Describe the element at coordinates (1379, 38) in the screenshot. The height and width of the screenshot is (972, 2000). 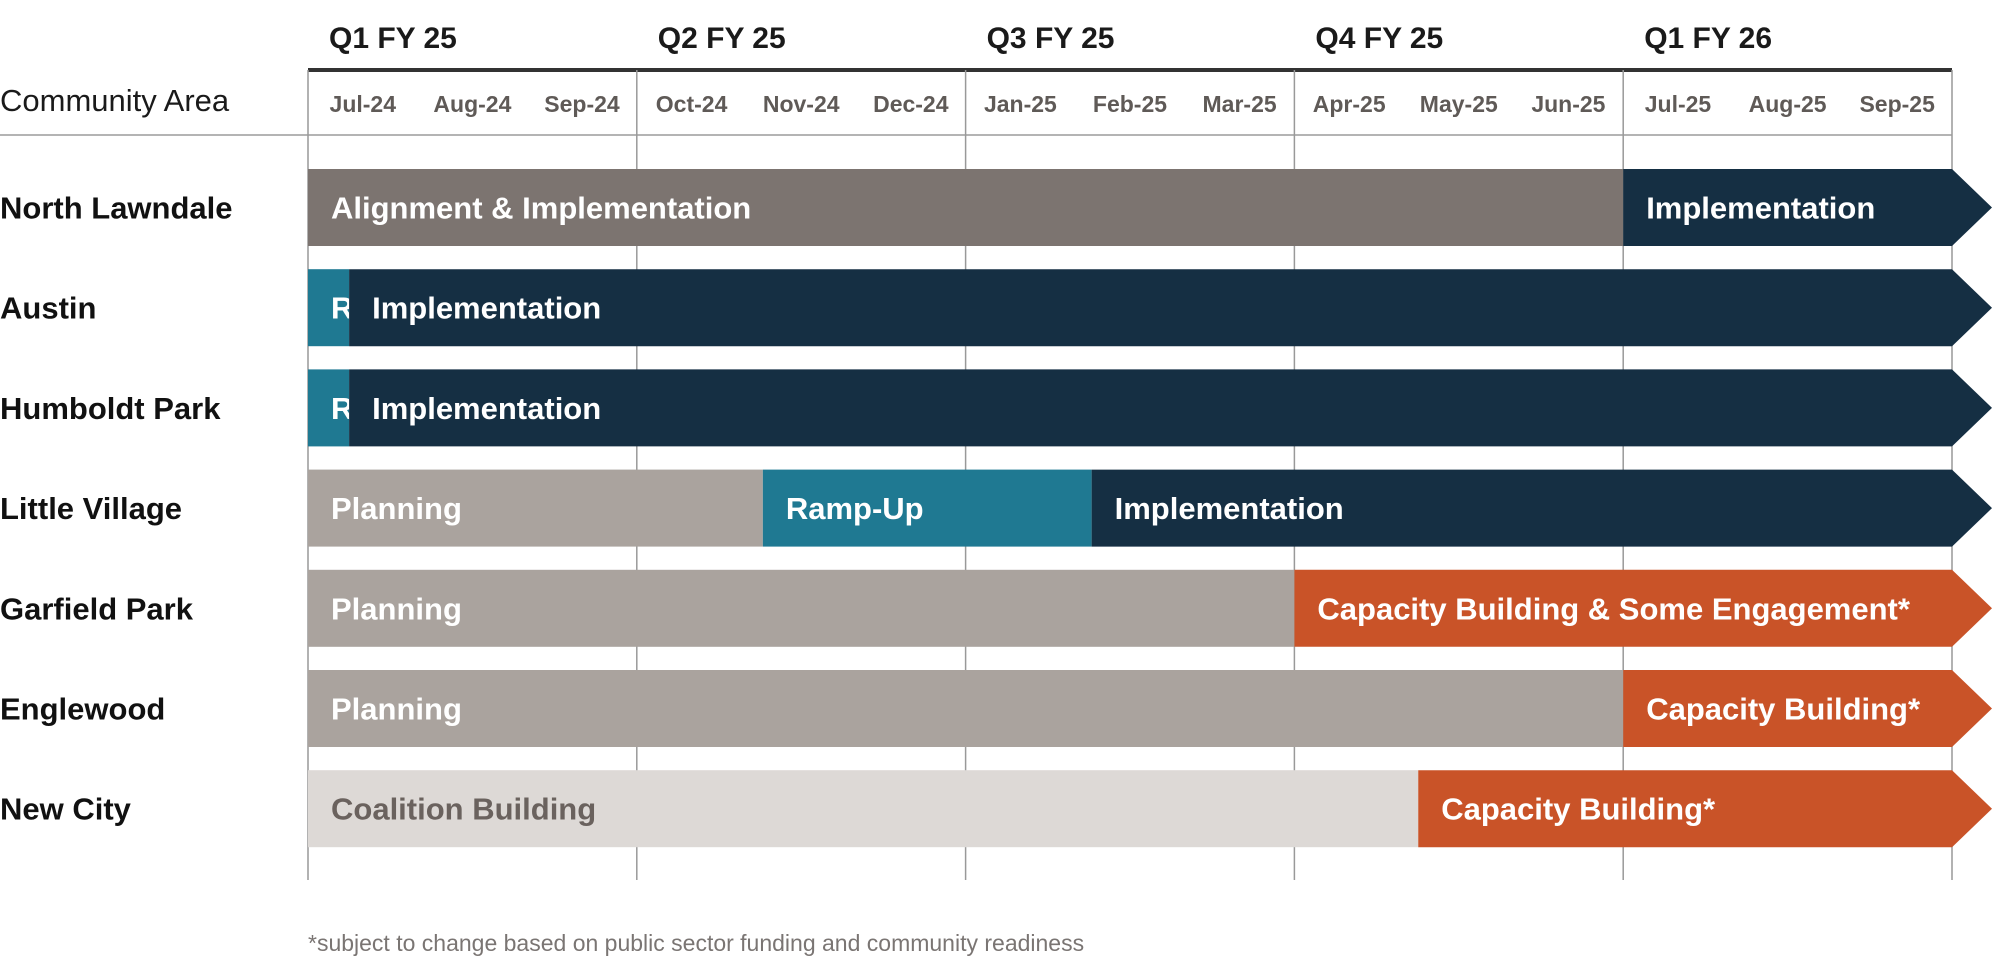
I see `quarter-label: Q4 FY 25` at that location.